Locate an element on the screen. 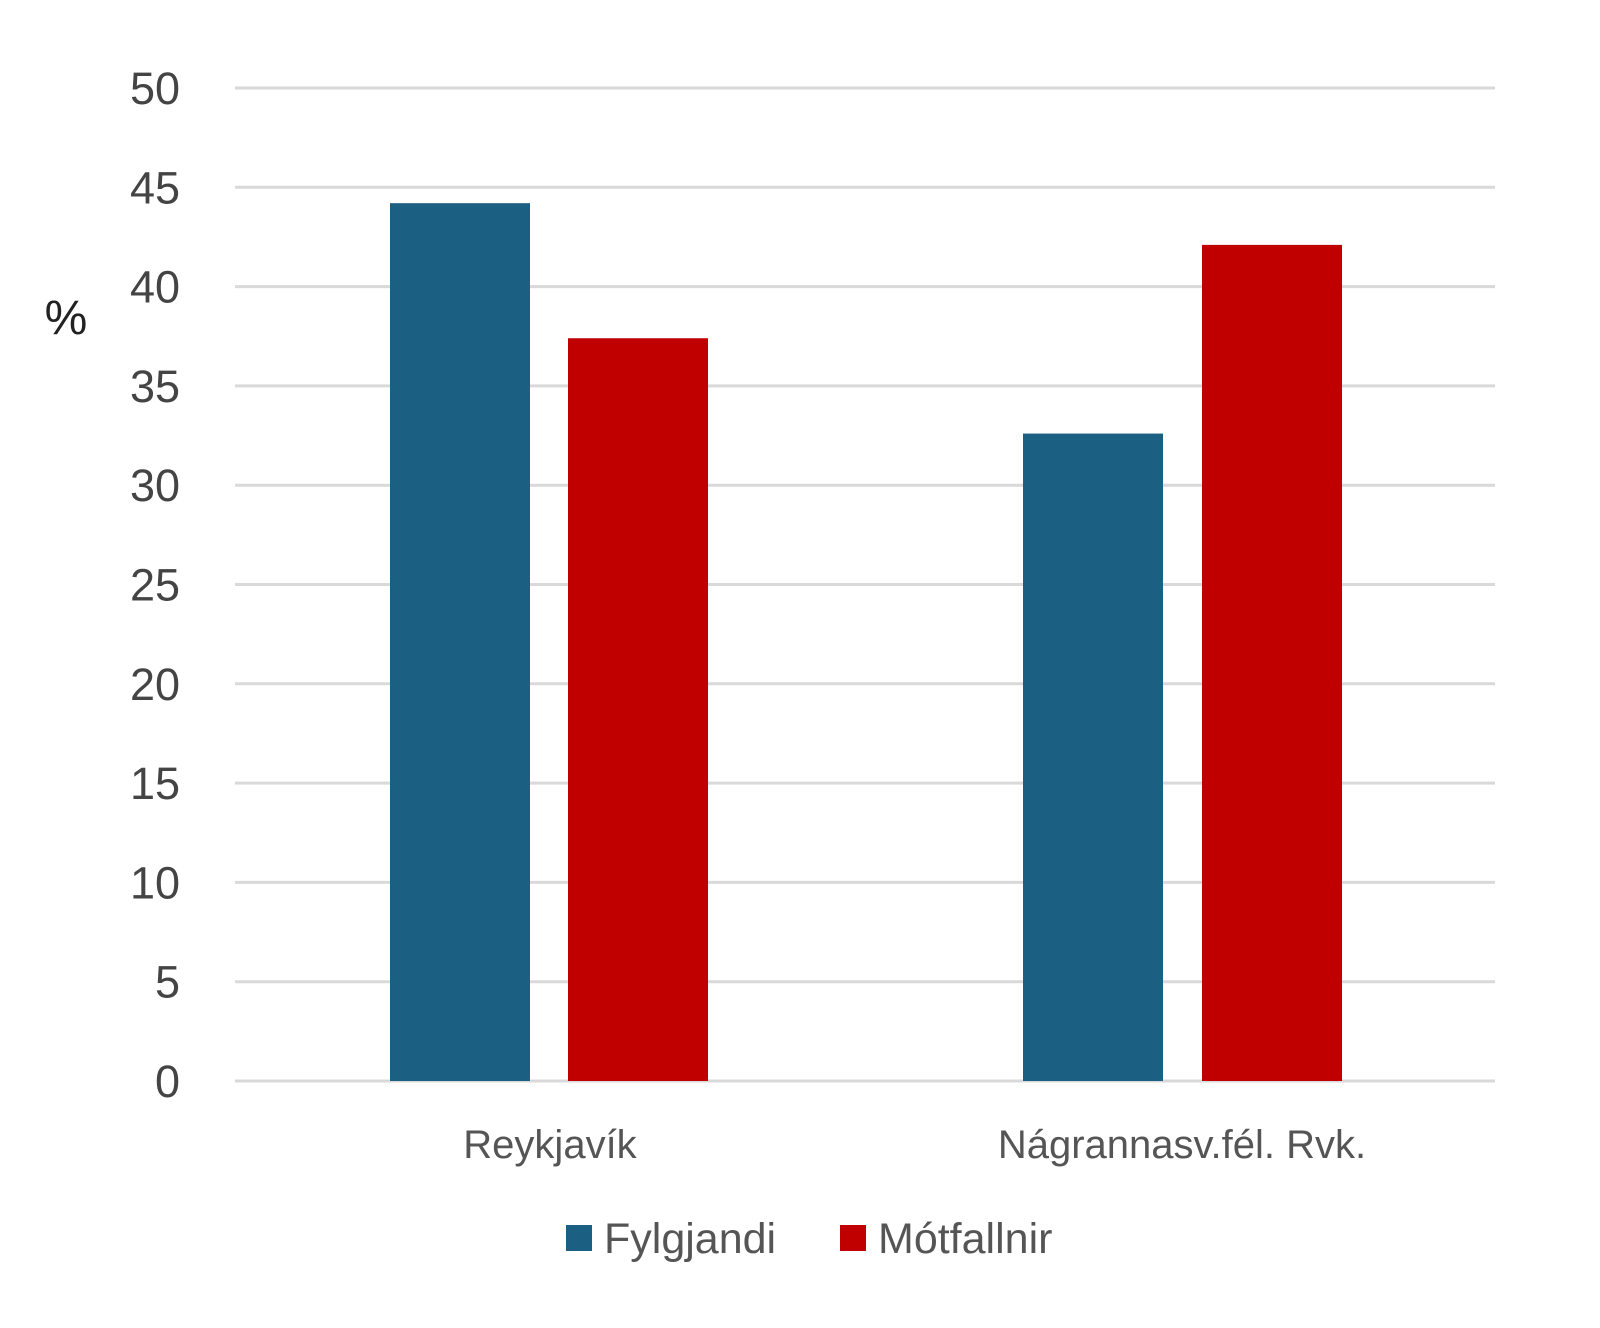 The width and height of the screenshot is (1600, 1328). y-tick-label: 20 is located at coordinates (155, 684).